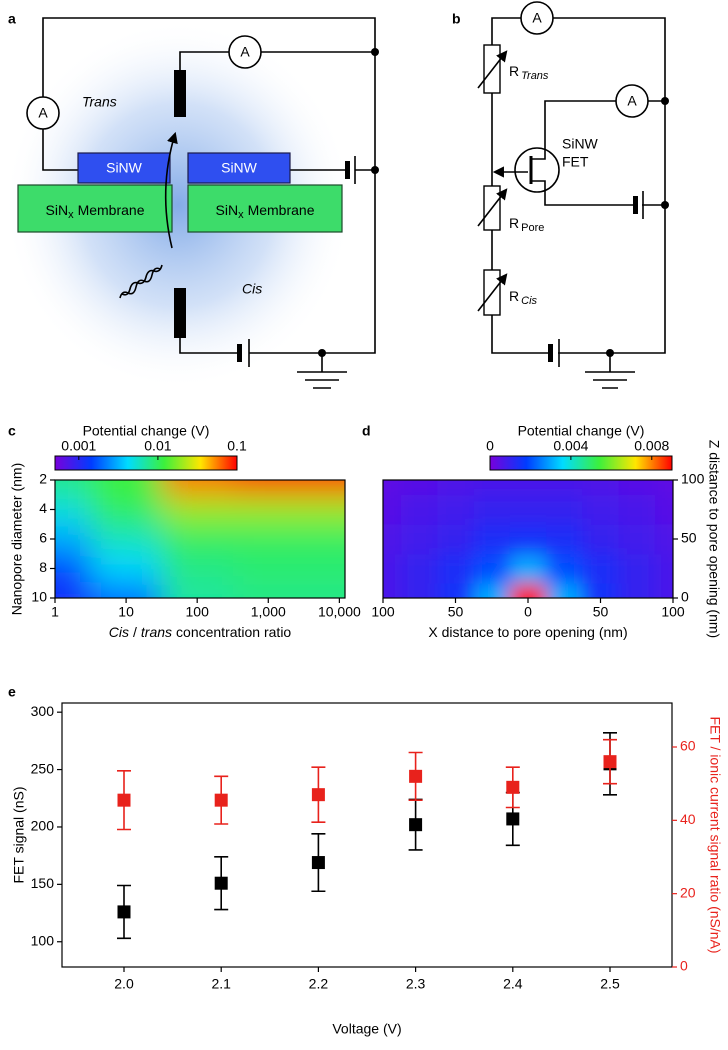 This screenshot has width=728, height=1050. I want to click on y-tick-label: 250, so click(43, 768).